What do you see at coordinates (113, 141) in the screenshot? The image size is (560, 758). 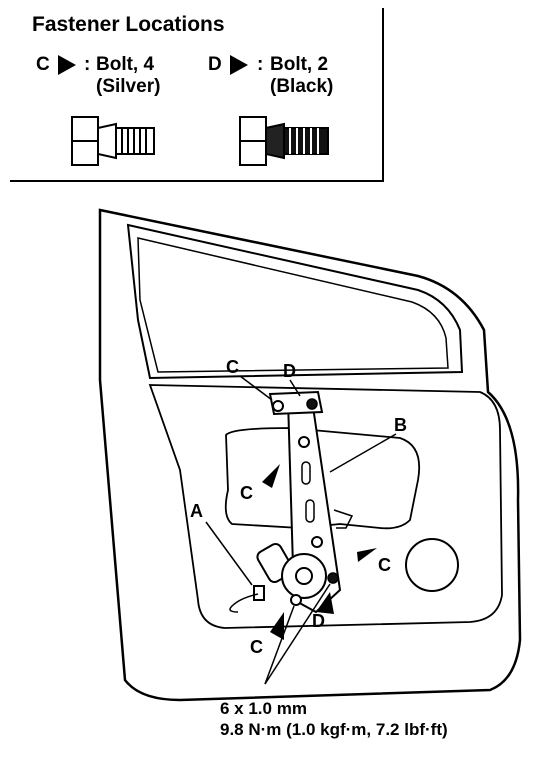 I see `silver-bolt-icon` at bounding box center [113, 141].